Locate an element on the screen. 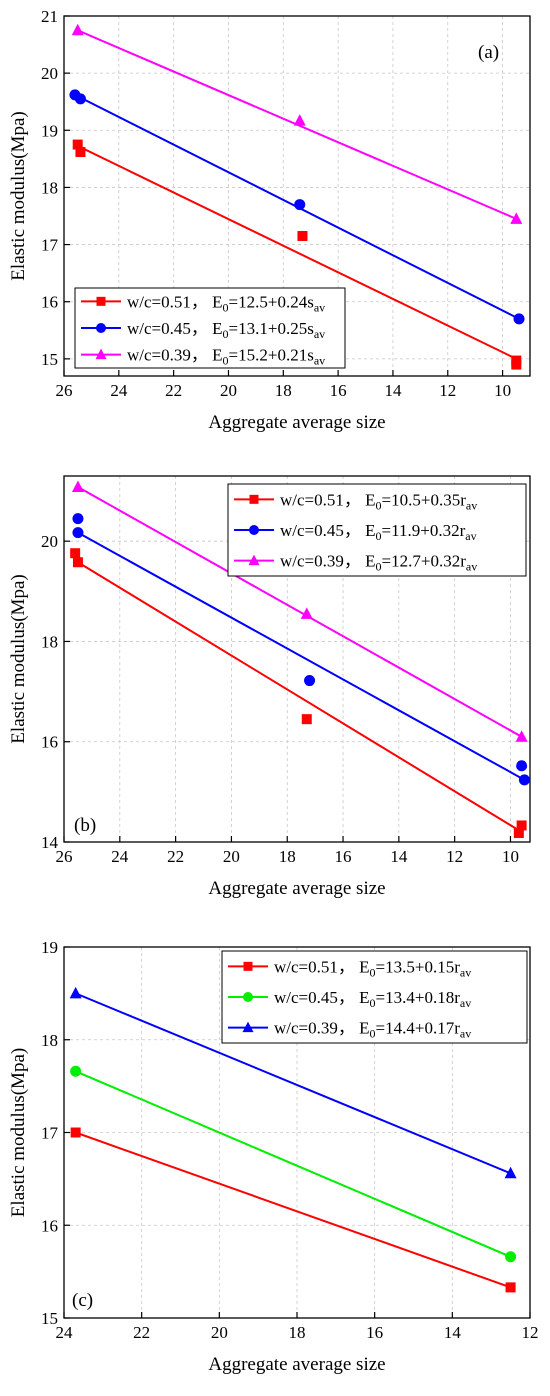  y-axis-title: Elastic modulus(Mpa) is located at coordinates (18, 658).